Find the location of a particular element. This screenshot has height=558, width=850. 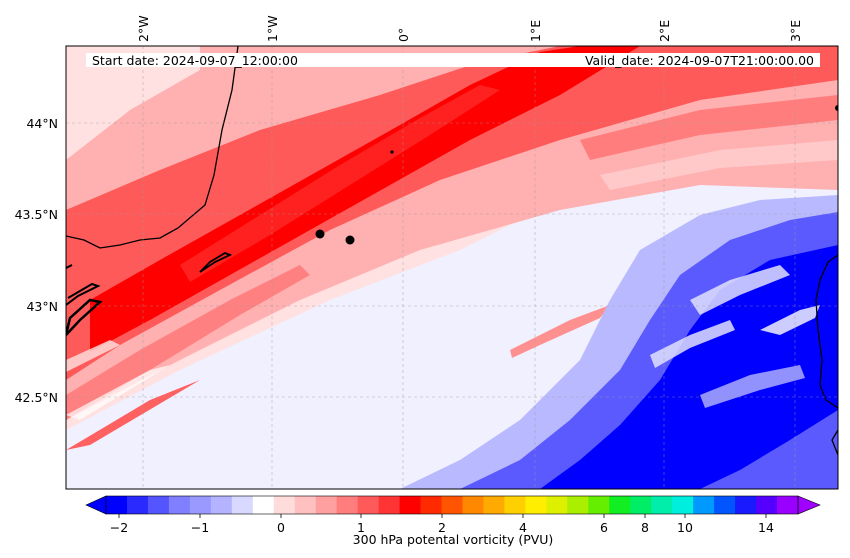

date-banner is located at coordinates (453, 60).